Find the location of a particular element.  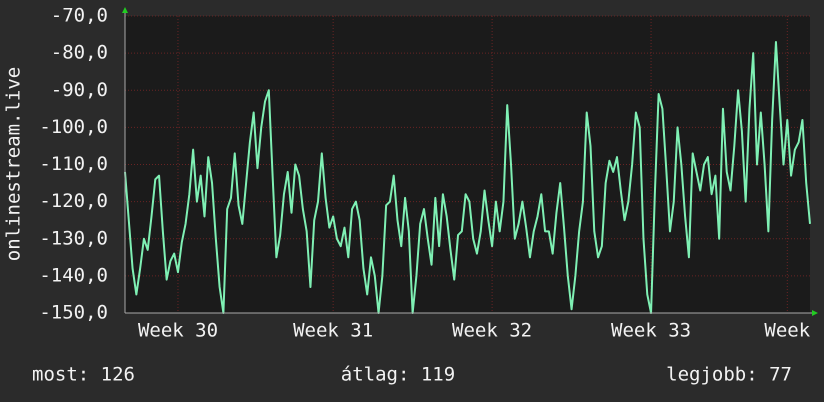

y-tick-label: -100,0 is located at coordinates (73, 127).